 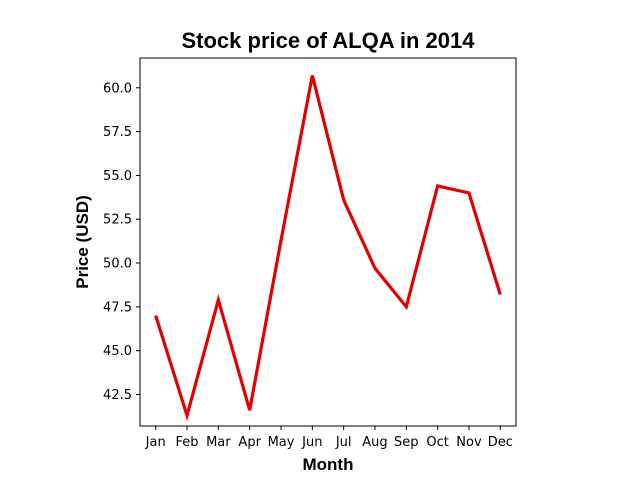 I want to click on y-tick-label: 52.5, so click(x=117, y=220).